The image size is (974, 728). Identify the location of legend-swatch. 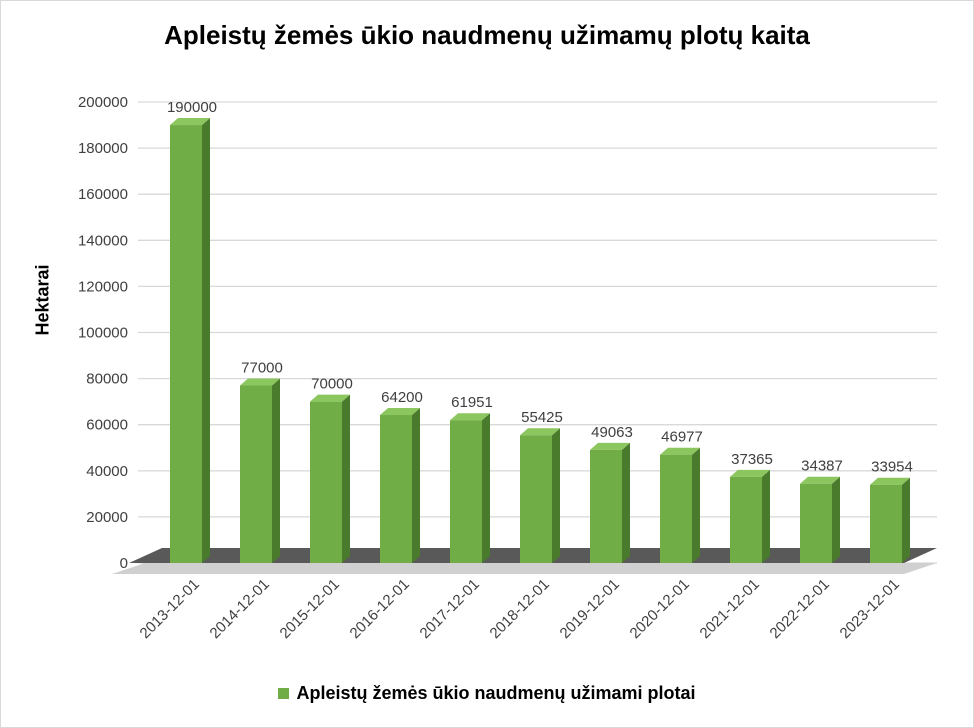
(284, 693).